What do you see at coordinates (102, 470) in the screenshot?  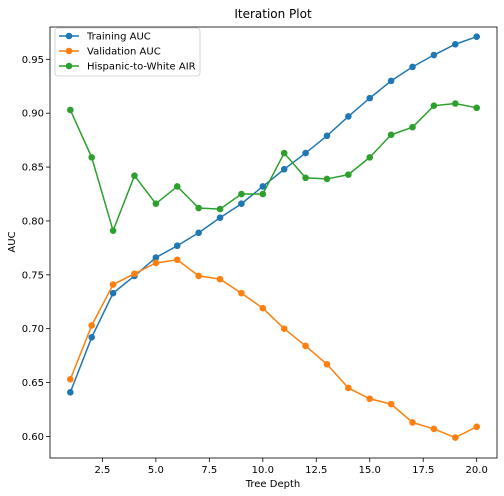 I see `x-tick-label: 2.5` at bounding box center [102, 470].